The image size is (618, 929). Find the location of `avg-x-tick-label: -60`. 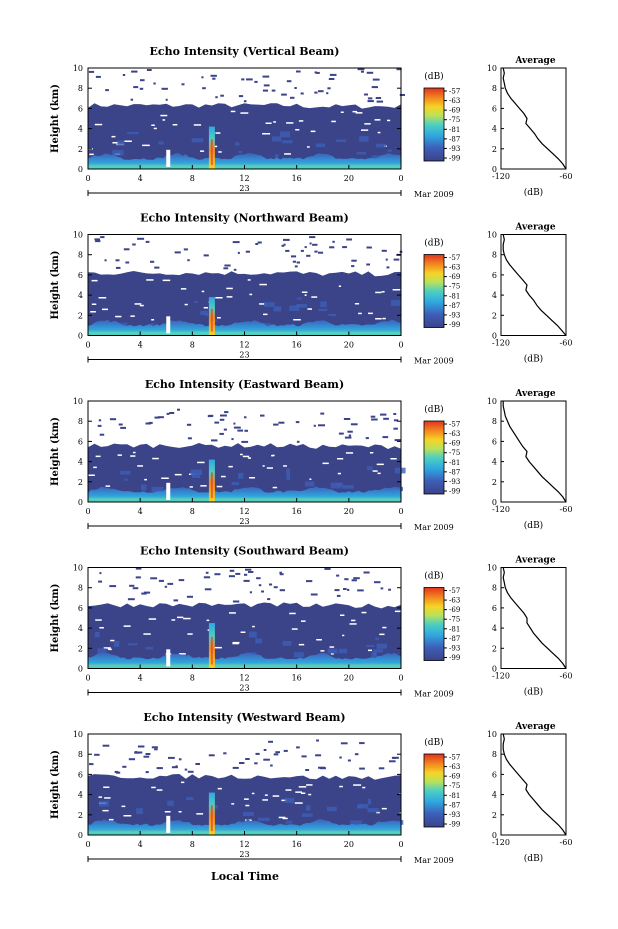

avg-x-tick-label: -60 is located at coordinates (566, 842).